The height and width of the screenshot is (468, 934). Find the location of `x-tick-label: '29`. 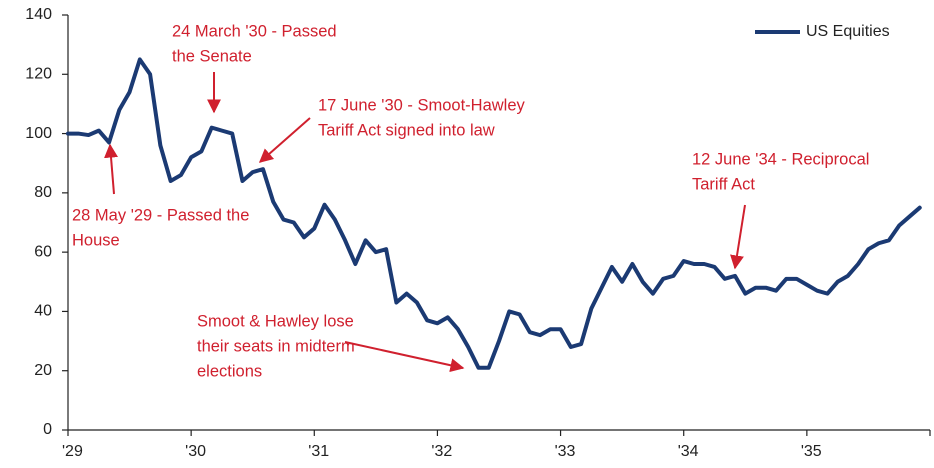

x-tick-label: '29 is located at coordinates (72, 451).